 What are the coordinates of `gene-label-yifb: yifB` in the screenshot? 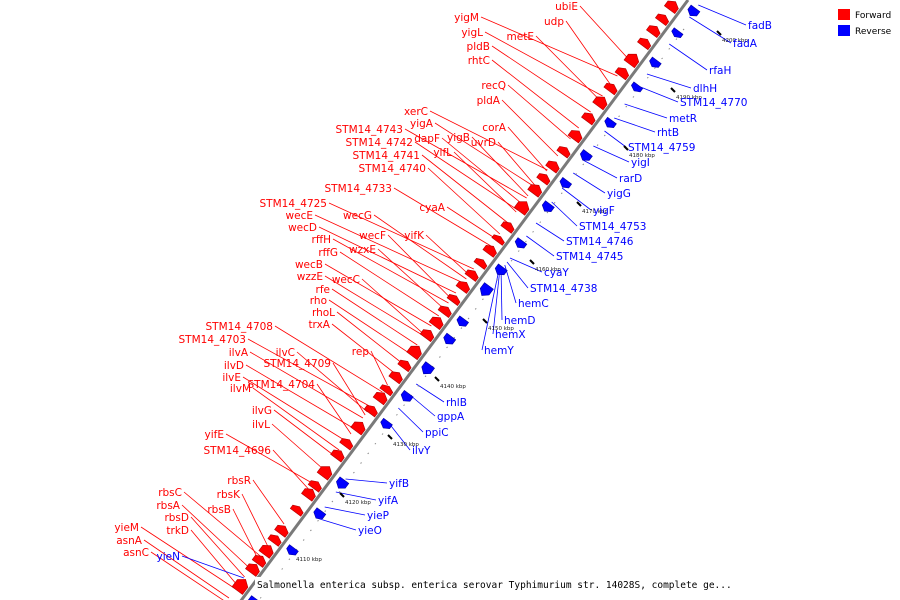 It's located at (399, 484).